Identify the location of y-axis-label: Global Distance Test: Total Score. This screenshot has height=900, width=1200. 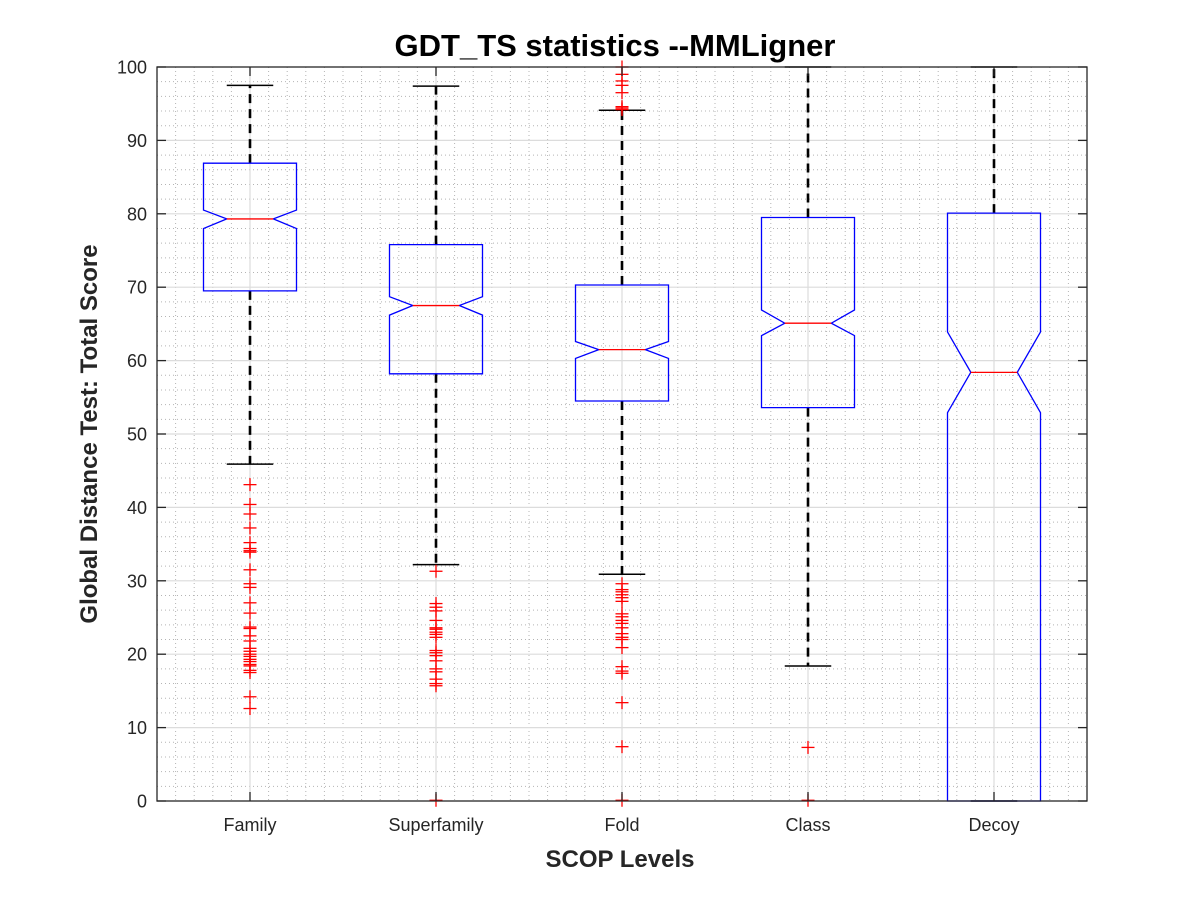
(89, 433).